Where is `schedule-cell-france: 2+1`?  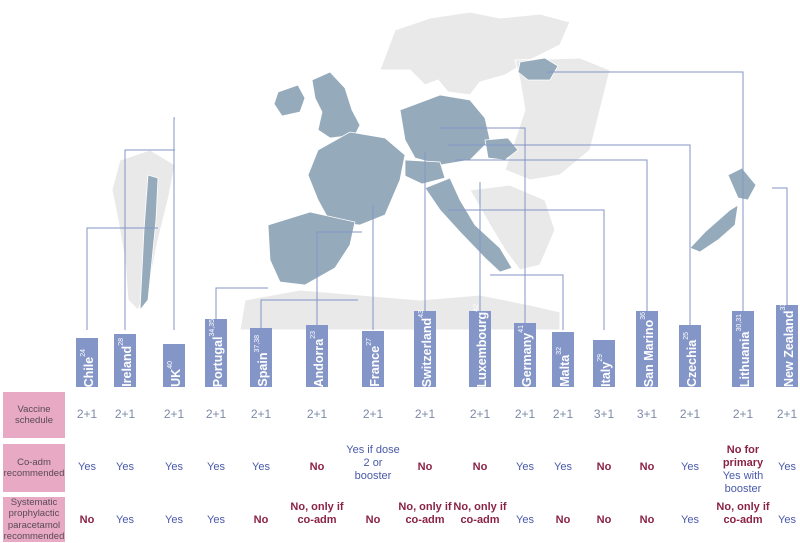 schedule-cell-france: 2+1 is located at coordinates (373, 414).